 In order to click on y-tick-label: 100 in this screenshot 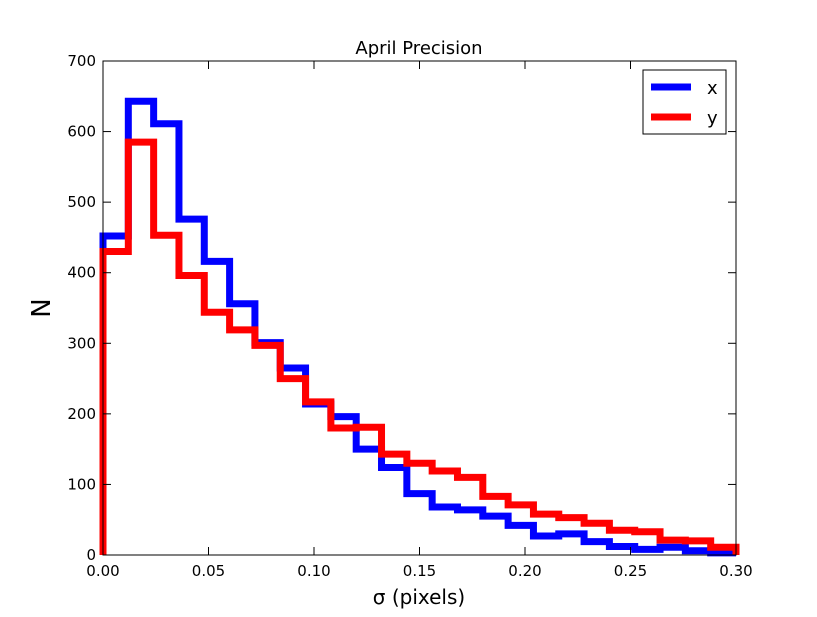, I will do `click(81, 484)`.